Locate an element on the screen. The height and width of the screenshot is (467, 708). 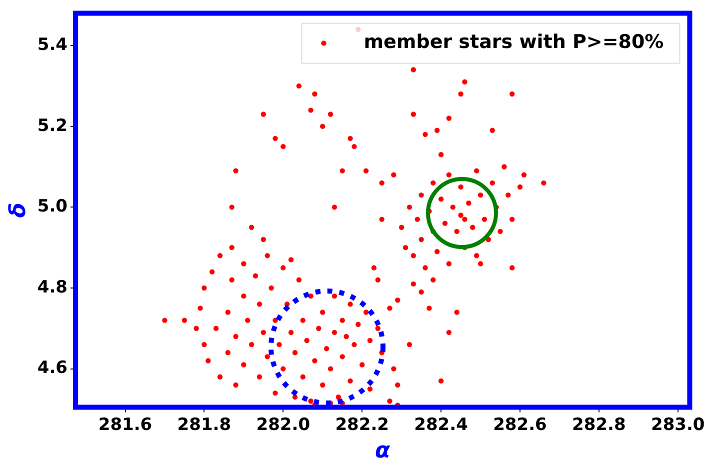
legend-label: member stars with P>=80% is located at coordinates (514, 42).